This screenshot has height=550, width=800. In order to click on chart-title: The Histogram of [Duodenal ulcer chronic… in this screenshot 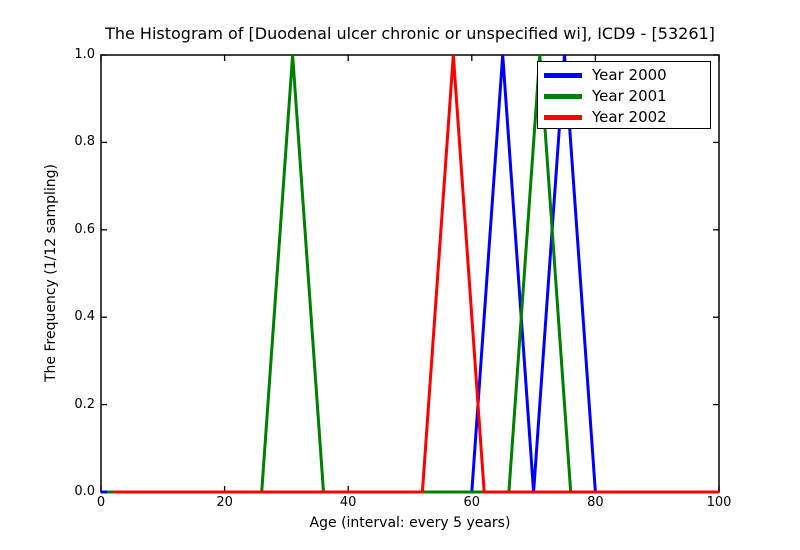, I will do `click(410, 33)`.